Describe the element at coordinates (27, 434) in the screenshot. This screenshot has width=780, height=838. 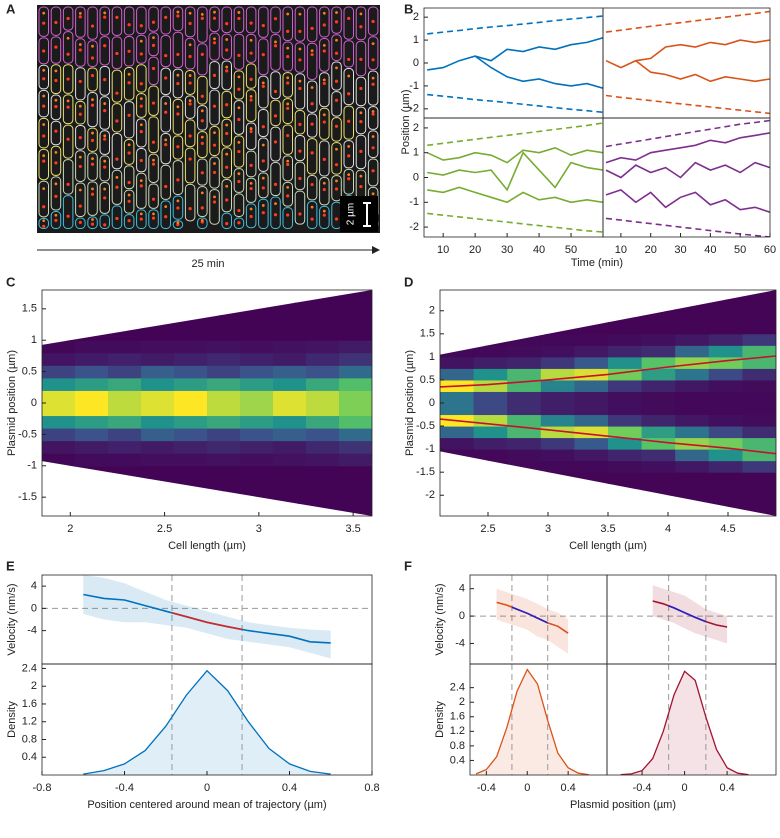
I see `y-tick-label: -0.5` at that location.